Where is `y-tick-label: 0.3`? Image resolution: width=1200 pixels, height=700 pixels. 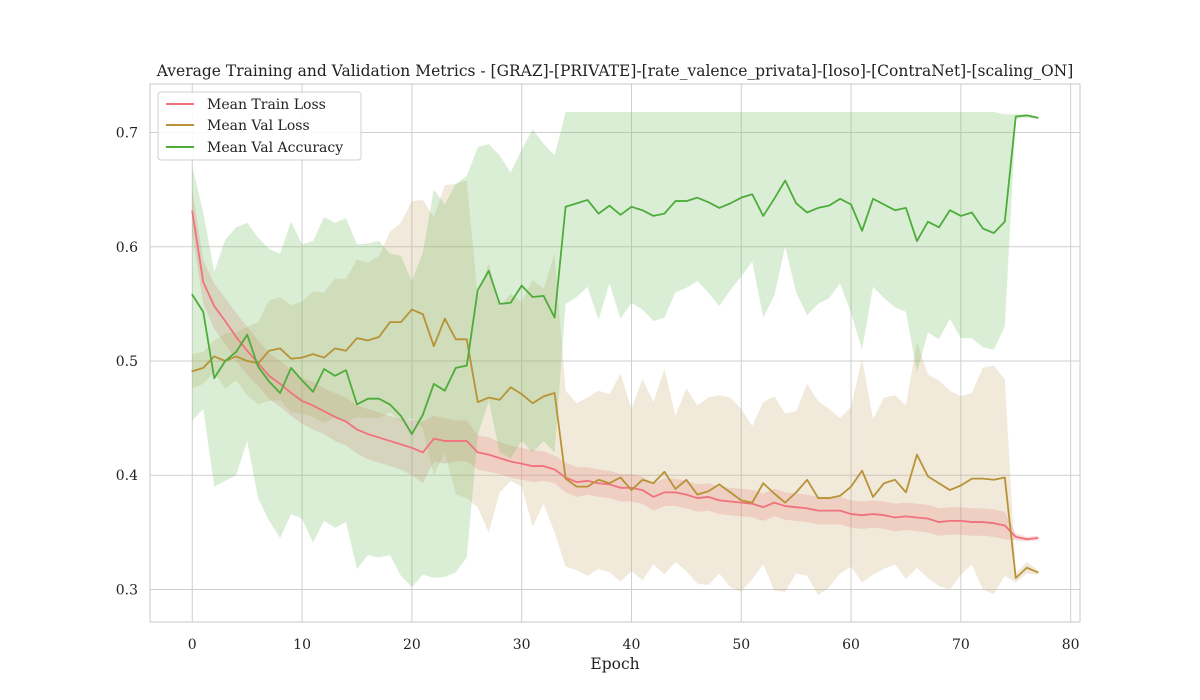
y-tick-label: 0.3 is located at coordinates (127, 590).